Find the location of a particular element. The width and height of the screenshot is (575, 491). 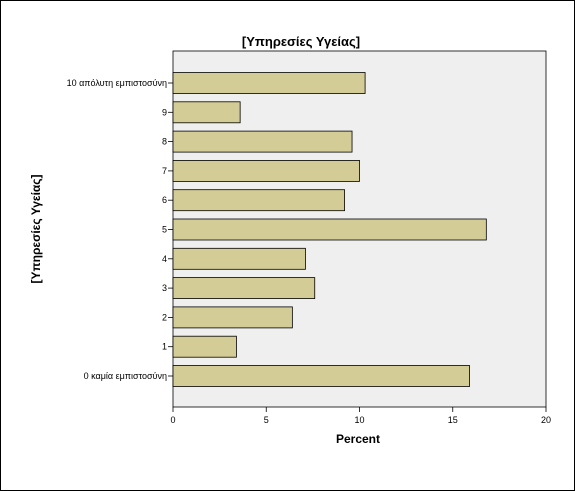

x-axis-ticks: 0 5 10 15 20 is located at coordinates (360, 416).